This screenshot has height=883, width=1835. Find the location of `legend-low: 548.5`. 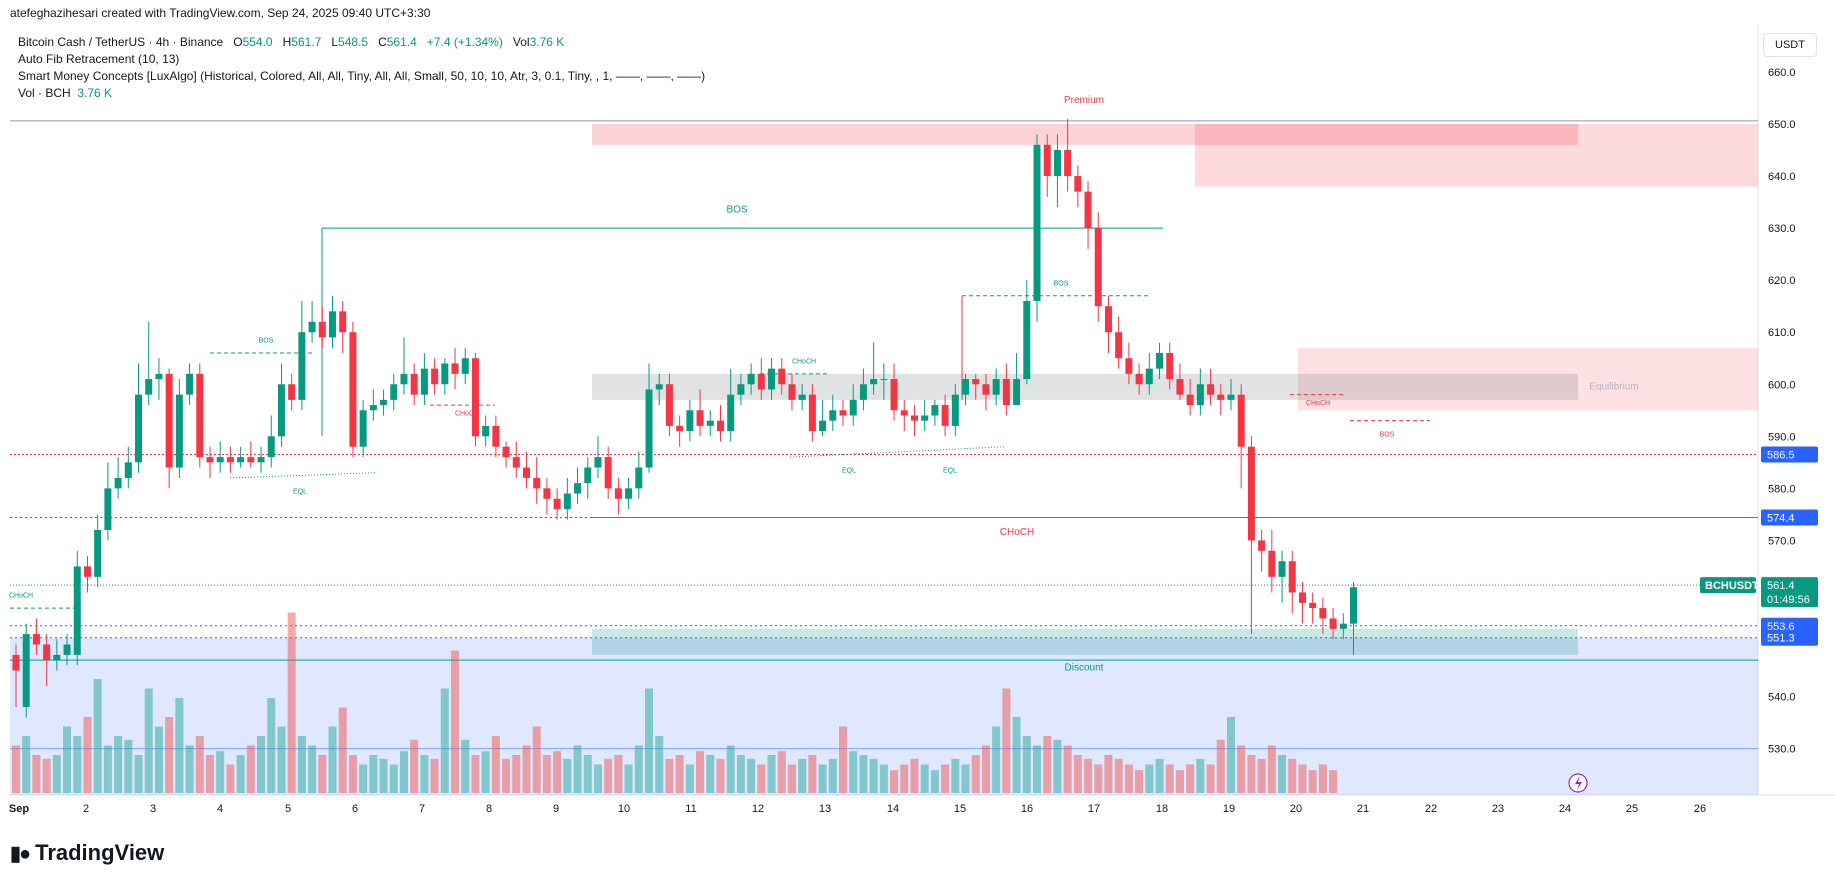

legend-low: 548.5 is located at coordinates (353, 42).